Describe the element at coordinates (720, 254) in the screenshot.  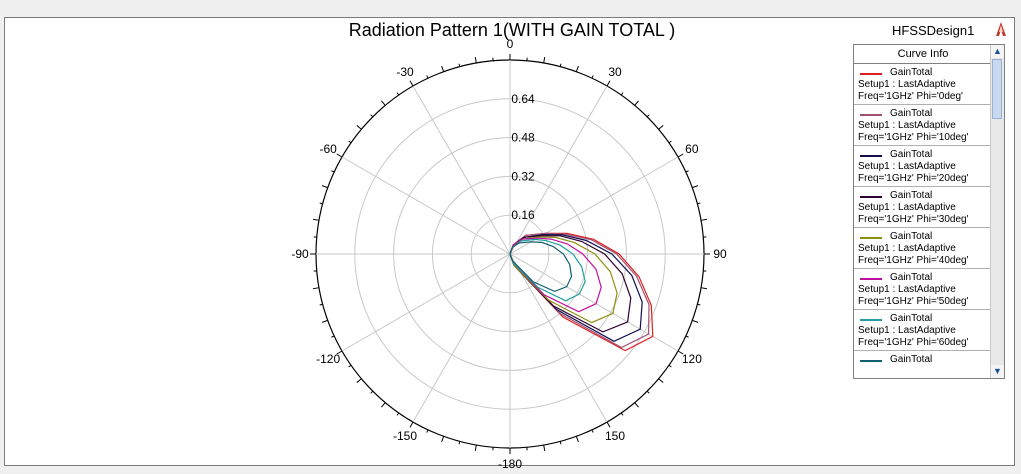
I see `angle-tick-label: 90` at that location.